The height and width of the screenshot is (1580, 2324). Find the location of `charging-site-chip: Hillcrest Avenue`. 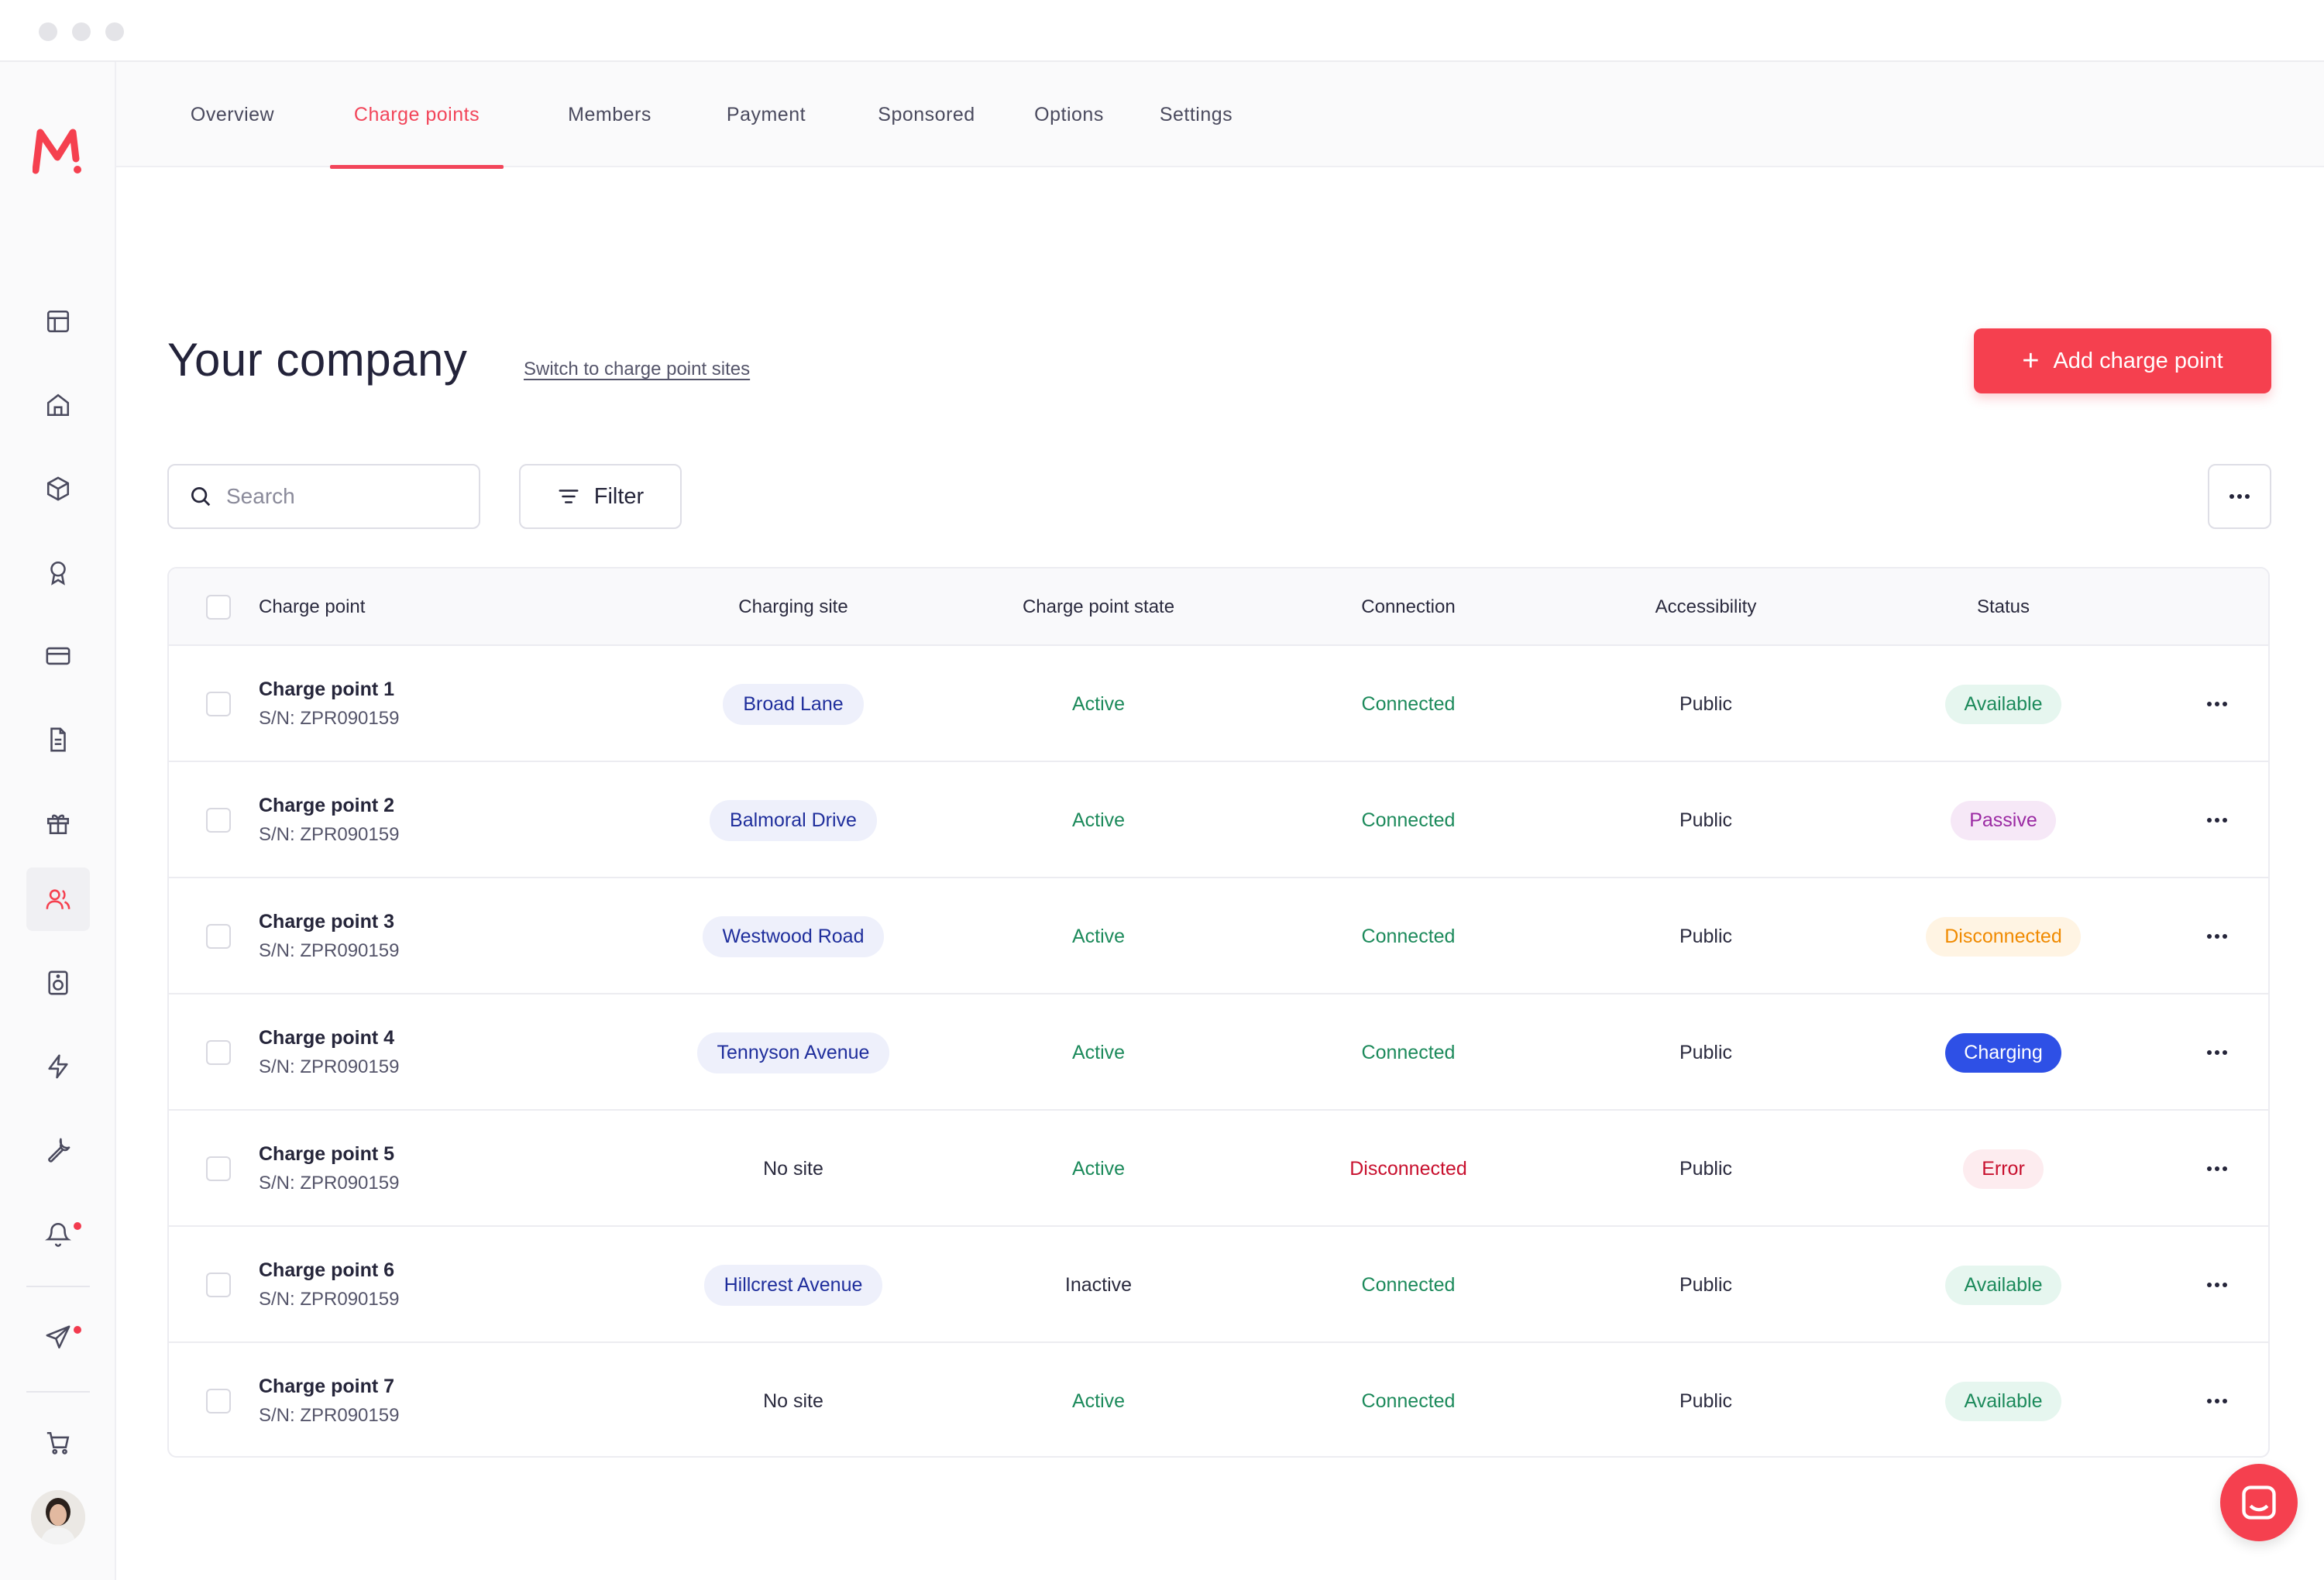

charging-site-chip: Hillcrest Avenue is located at coordinates (793, 1285).